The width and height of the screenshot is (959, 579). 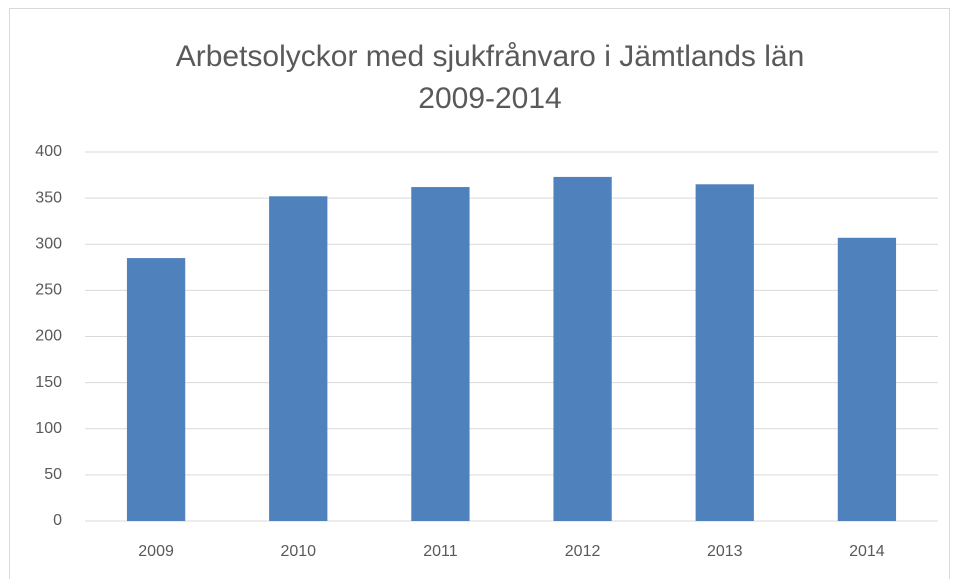 What do you see at coordinates (48, 290) in the screenshot?
I see `y-tick-label: 250` at bounding box center [48, 290].